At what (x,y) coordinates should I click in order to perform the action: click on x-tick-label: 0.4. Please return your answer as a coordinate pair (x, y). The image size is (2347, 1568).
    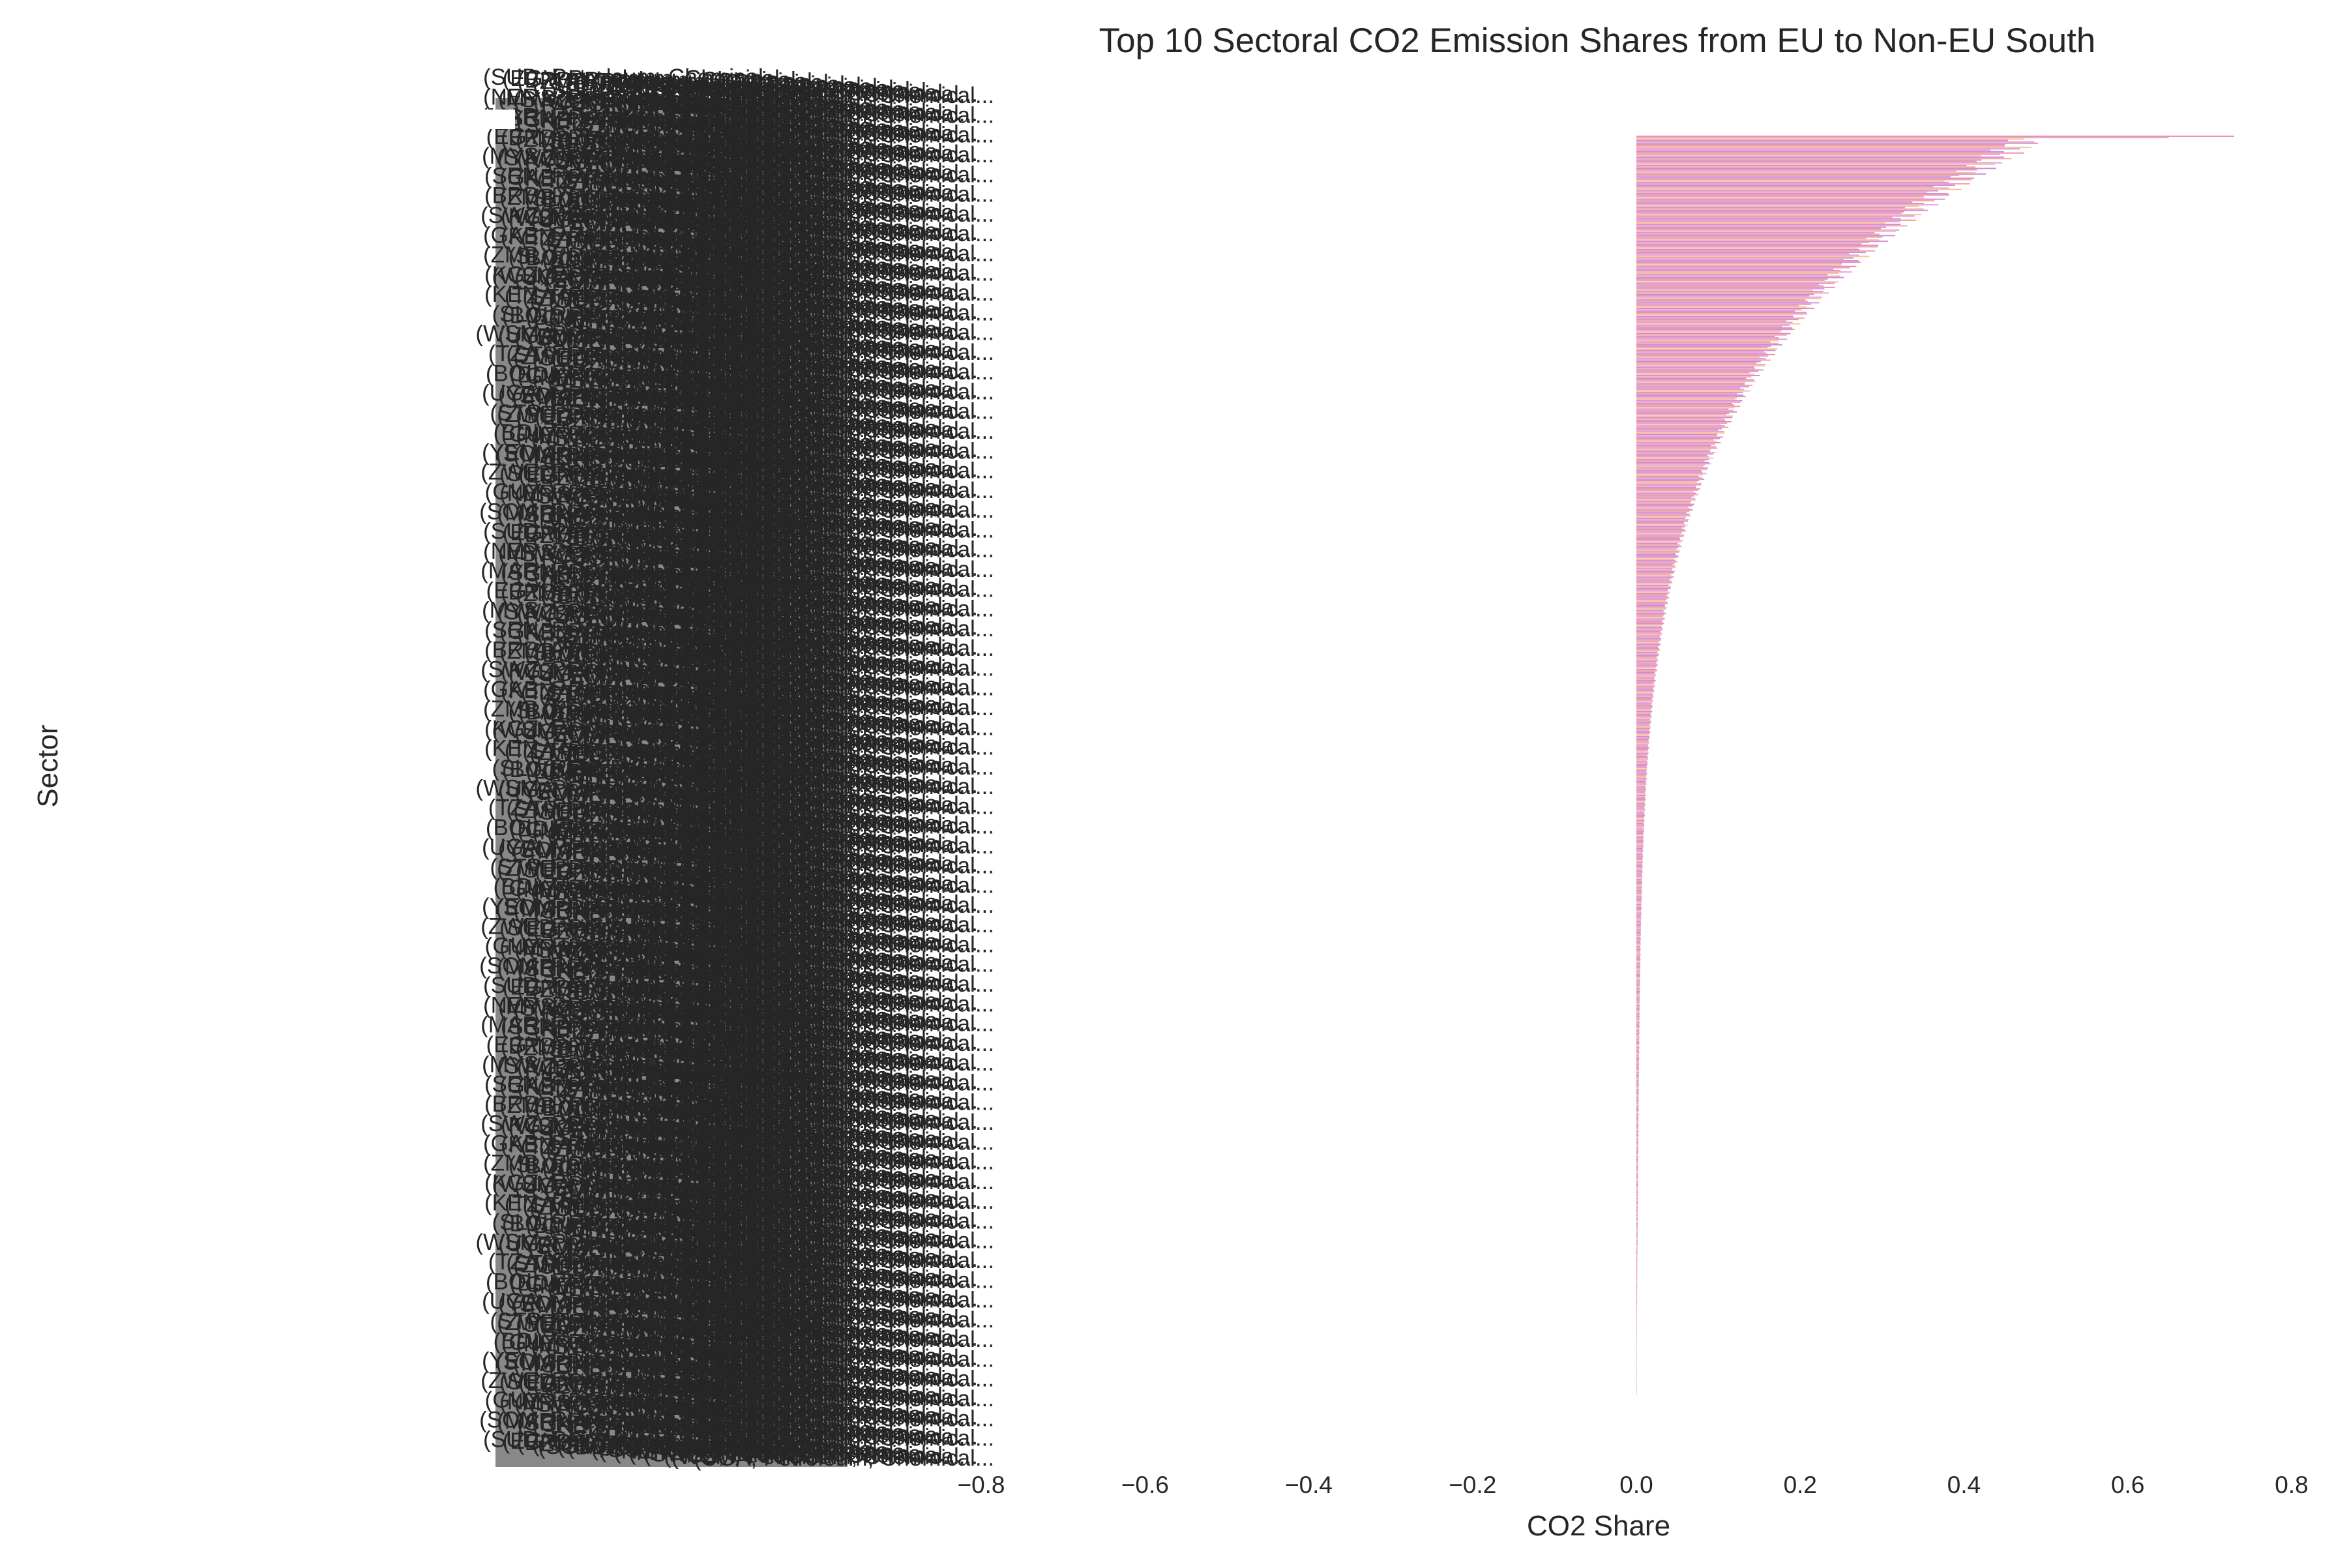
    Looking at the image, I should click on (1964, 1485).